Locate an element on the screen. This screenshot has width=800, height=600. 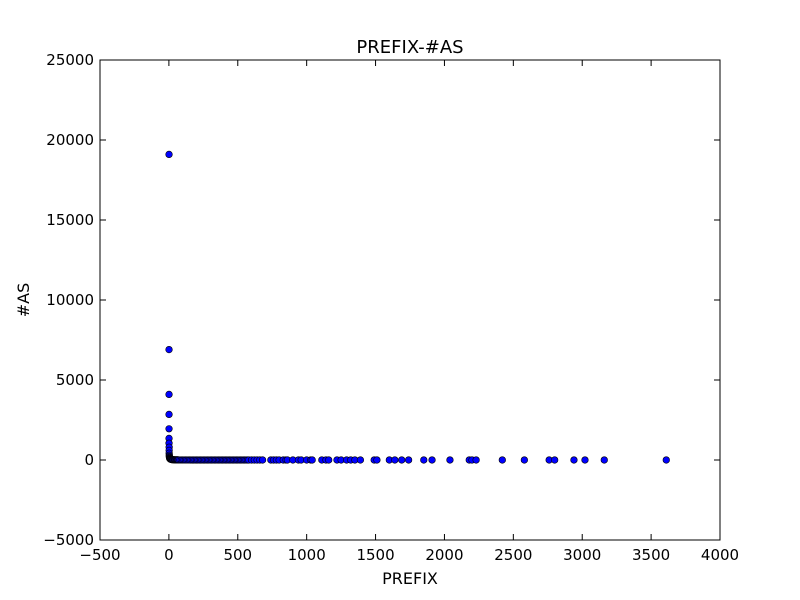
x-tick-label: 3000 is located at coordinates (582, 555).